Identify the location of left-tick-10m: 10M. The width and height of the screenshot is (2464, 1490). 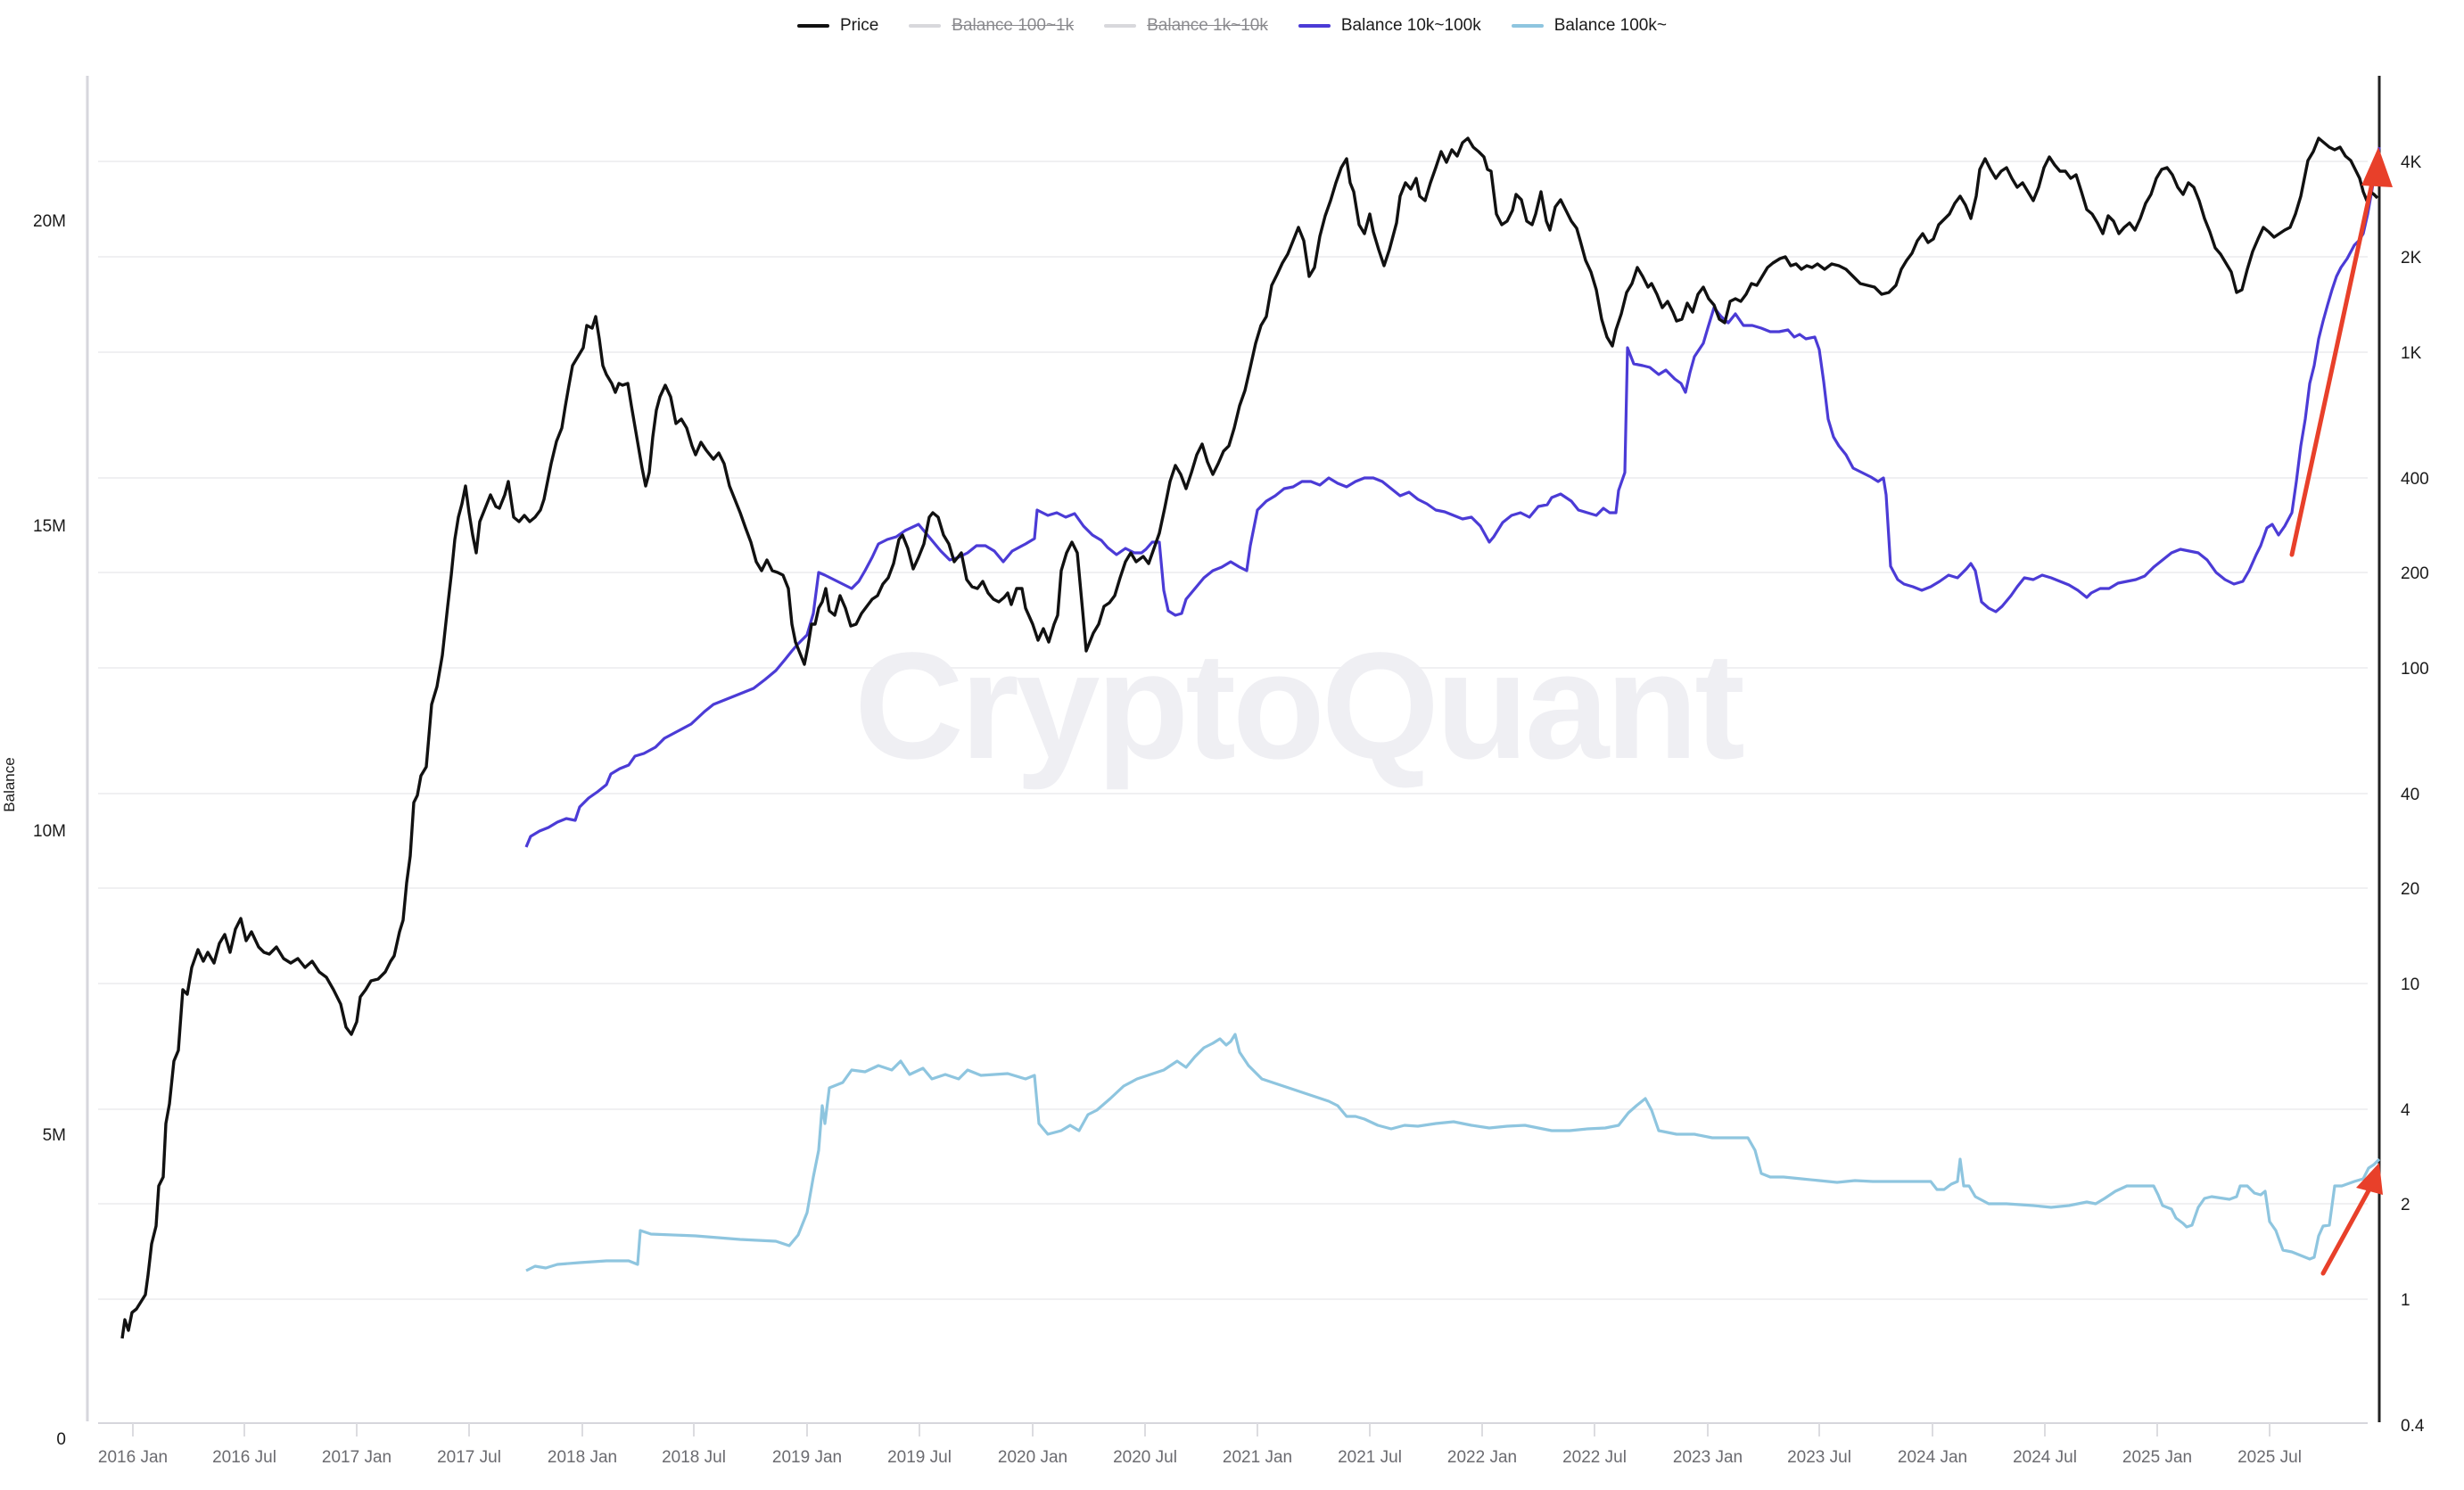
(49, 831).